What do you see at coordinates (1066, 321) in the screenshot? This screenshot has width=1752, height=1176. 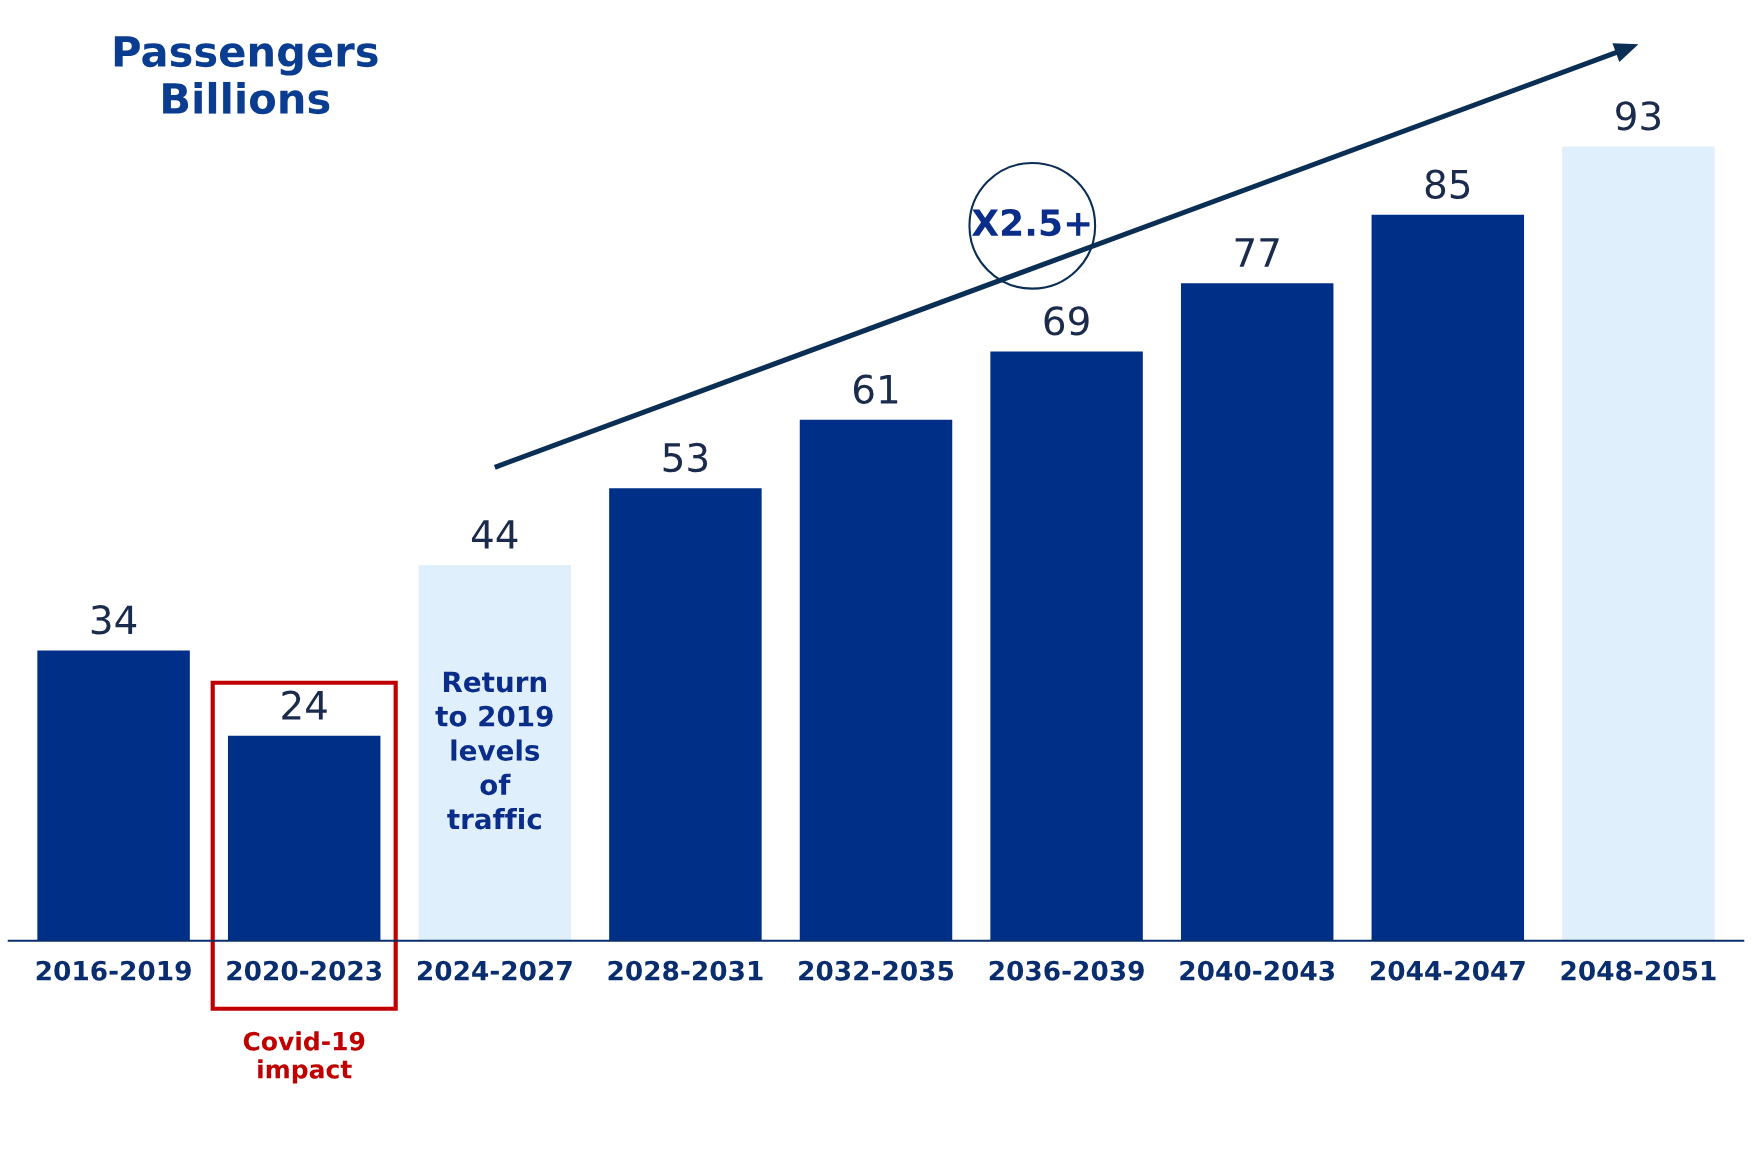 I see `data-label: 69` at bounding box center [1066, 321].